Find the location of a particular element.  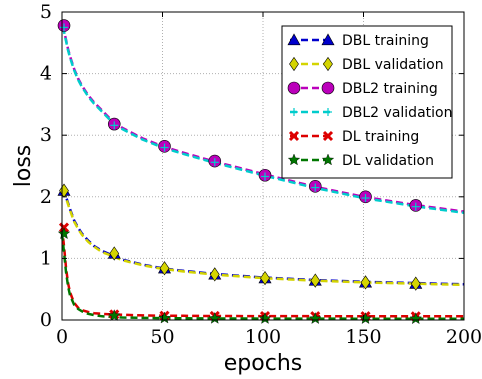

legend-item-dbl-training: DBL training is located at coordinates (358, 41).